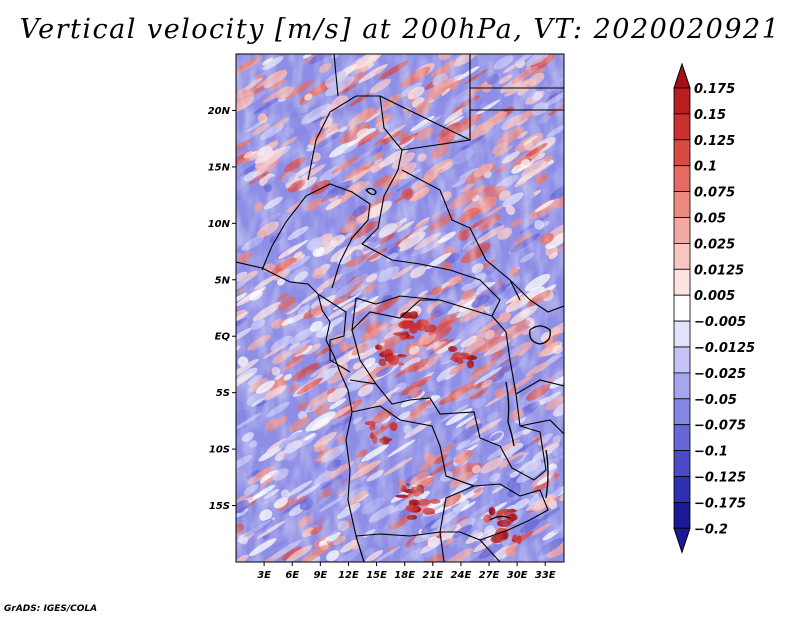  I want to click on lake-chad, so click(371, 191).